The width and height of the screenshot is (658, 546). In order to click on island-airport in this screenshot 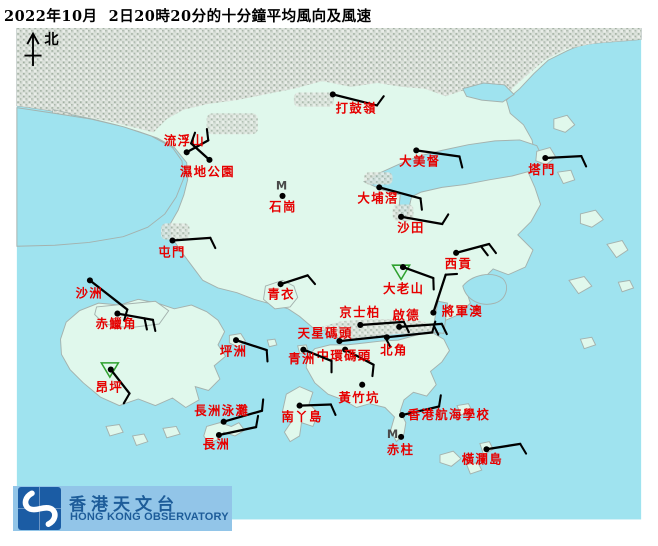, I will do `click(132, 314)`.